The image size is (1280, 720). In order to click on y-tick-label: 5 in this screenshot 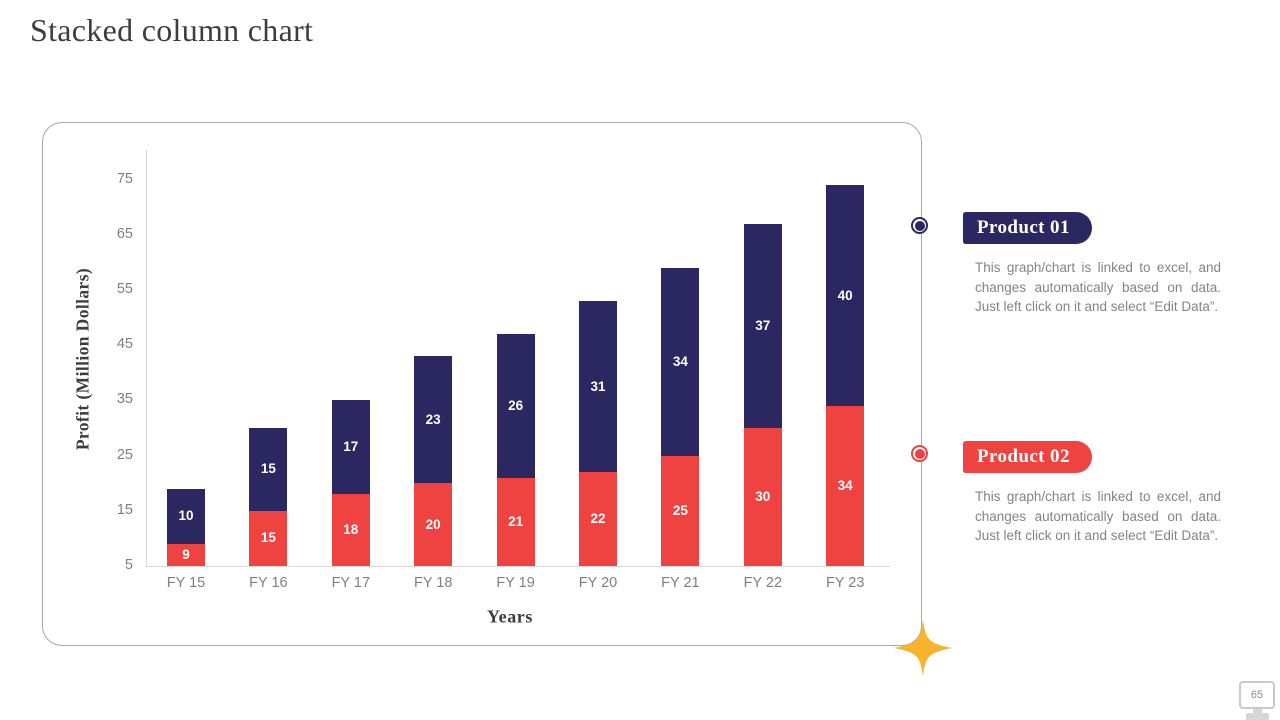, I will do `click(128, 565)`.